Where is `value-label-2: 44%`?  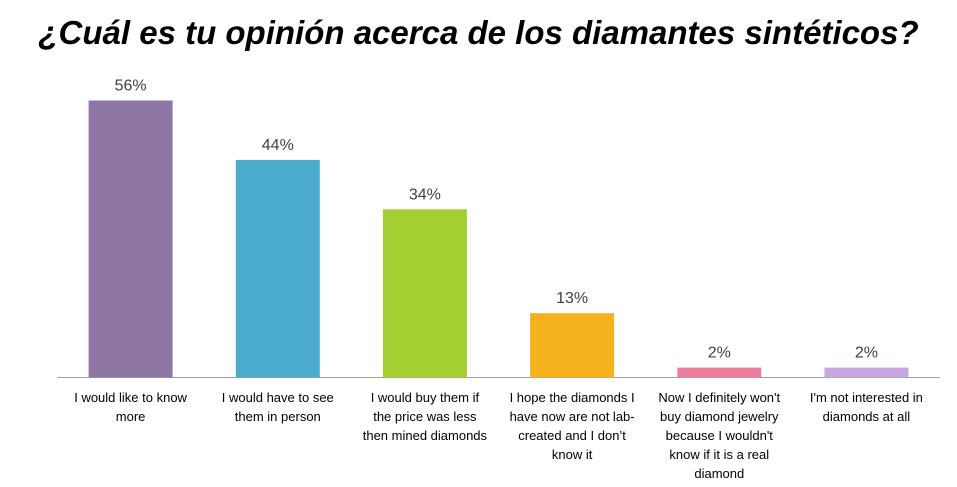
value-label-2: 44% is located at coordinates (278, 145).